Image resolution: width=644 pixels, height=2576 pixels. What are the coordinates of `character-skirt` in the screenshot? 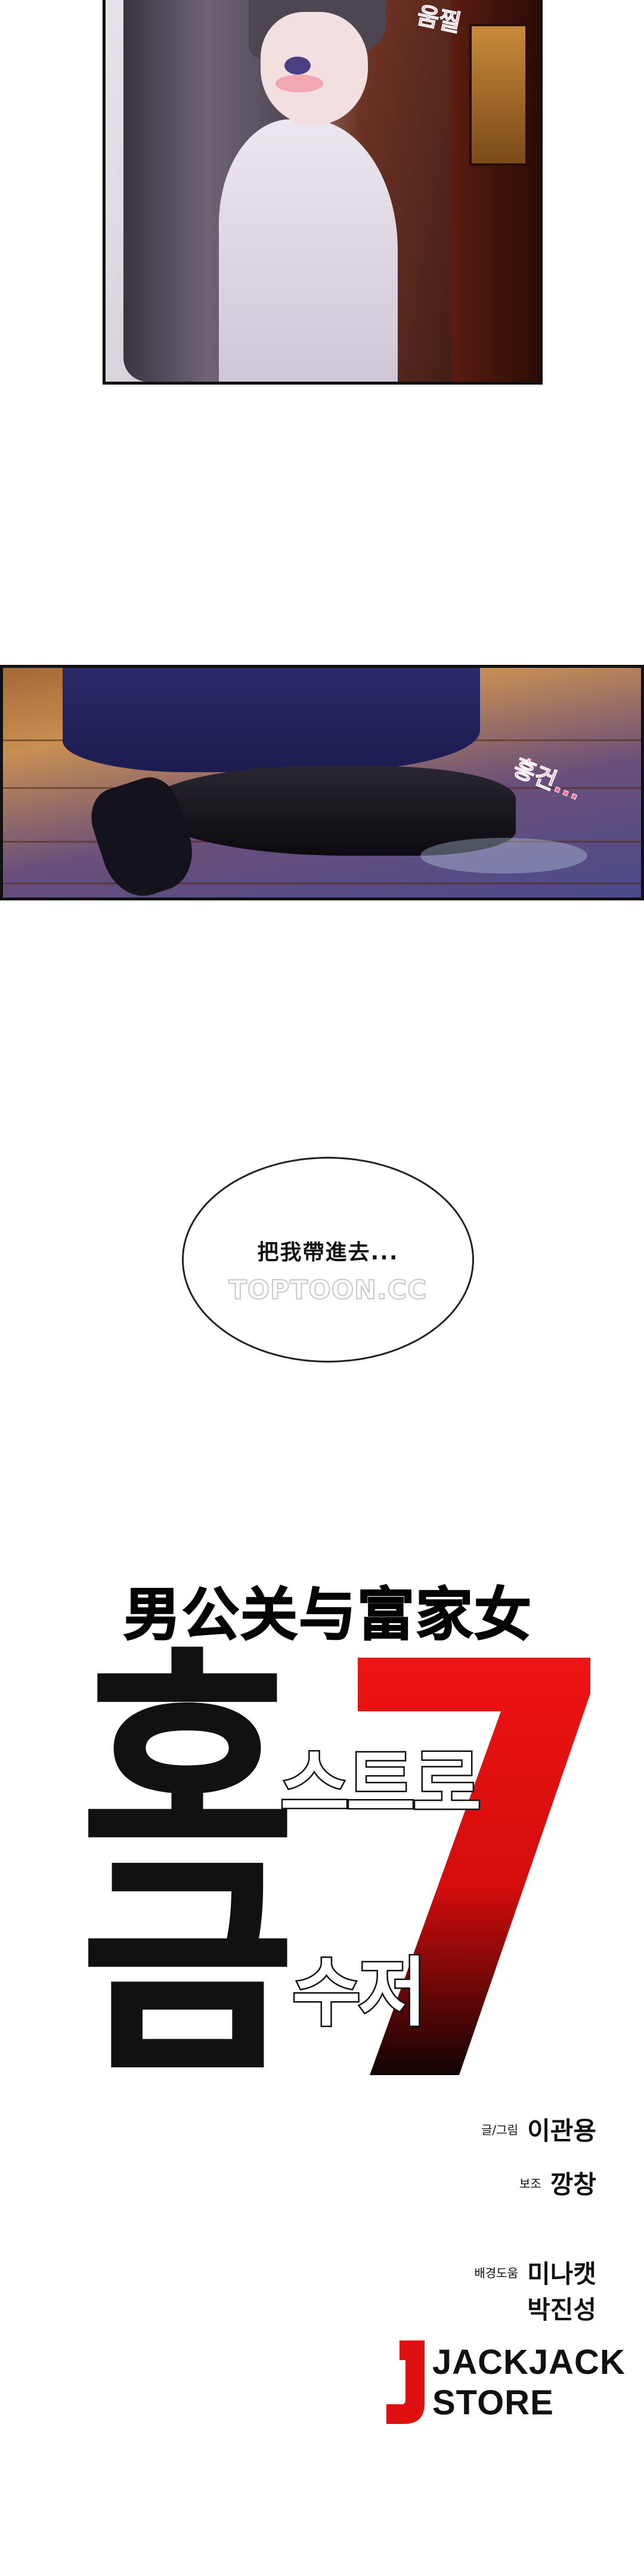 It's located at (271, 720).